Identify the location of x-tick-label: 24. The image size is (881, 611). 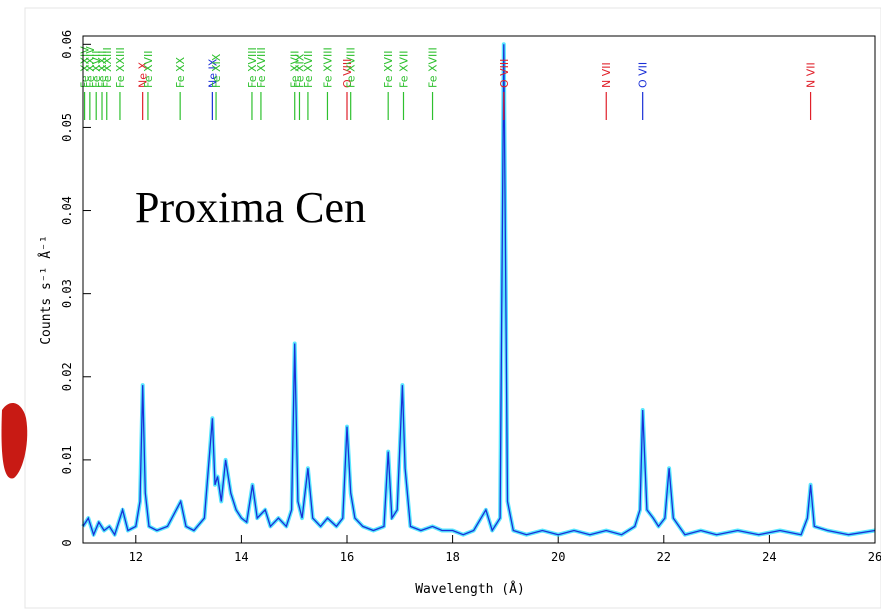
(769, 557).